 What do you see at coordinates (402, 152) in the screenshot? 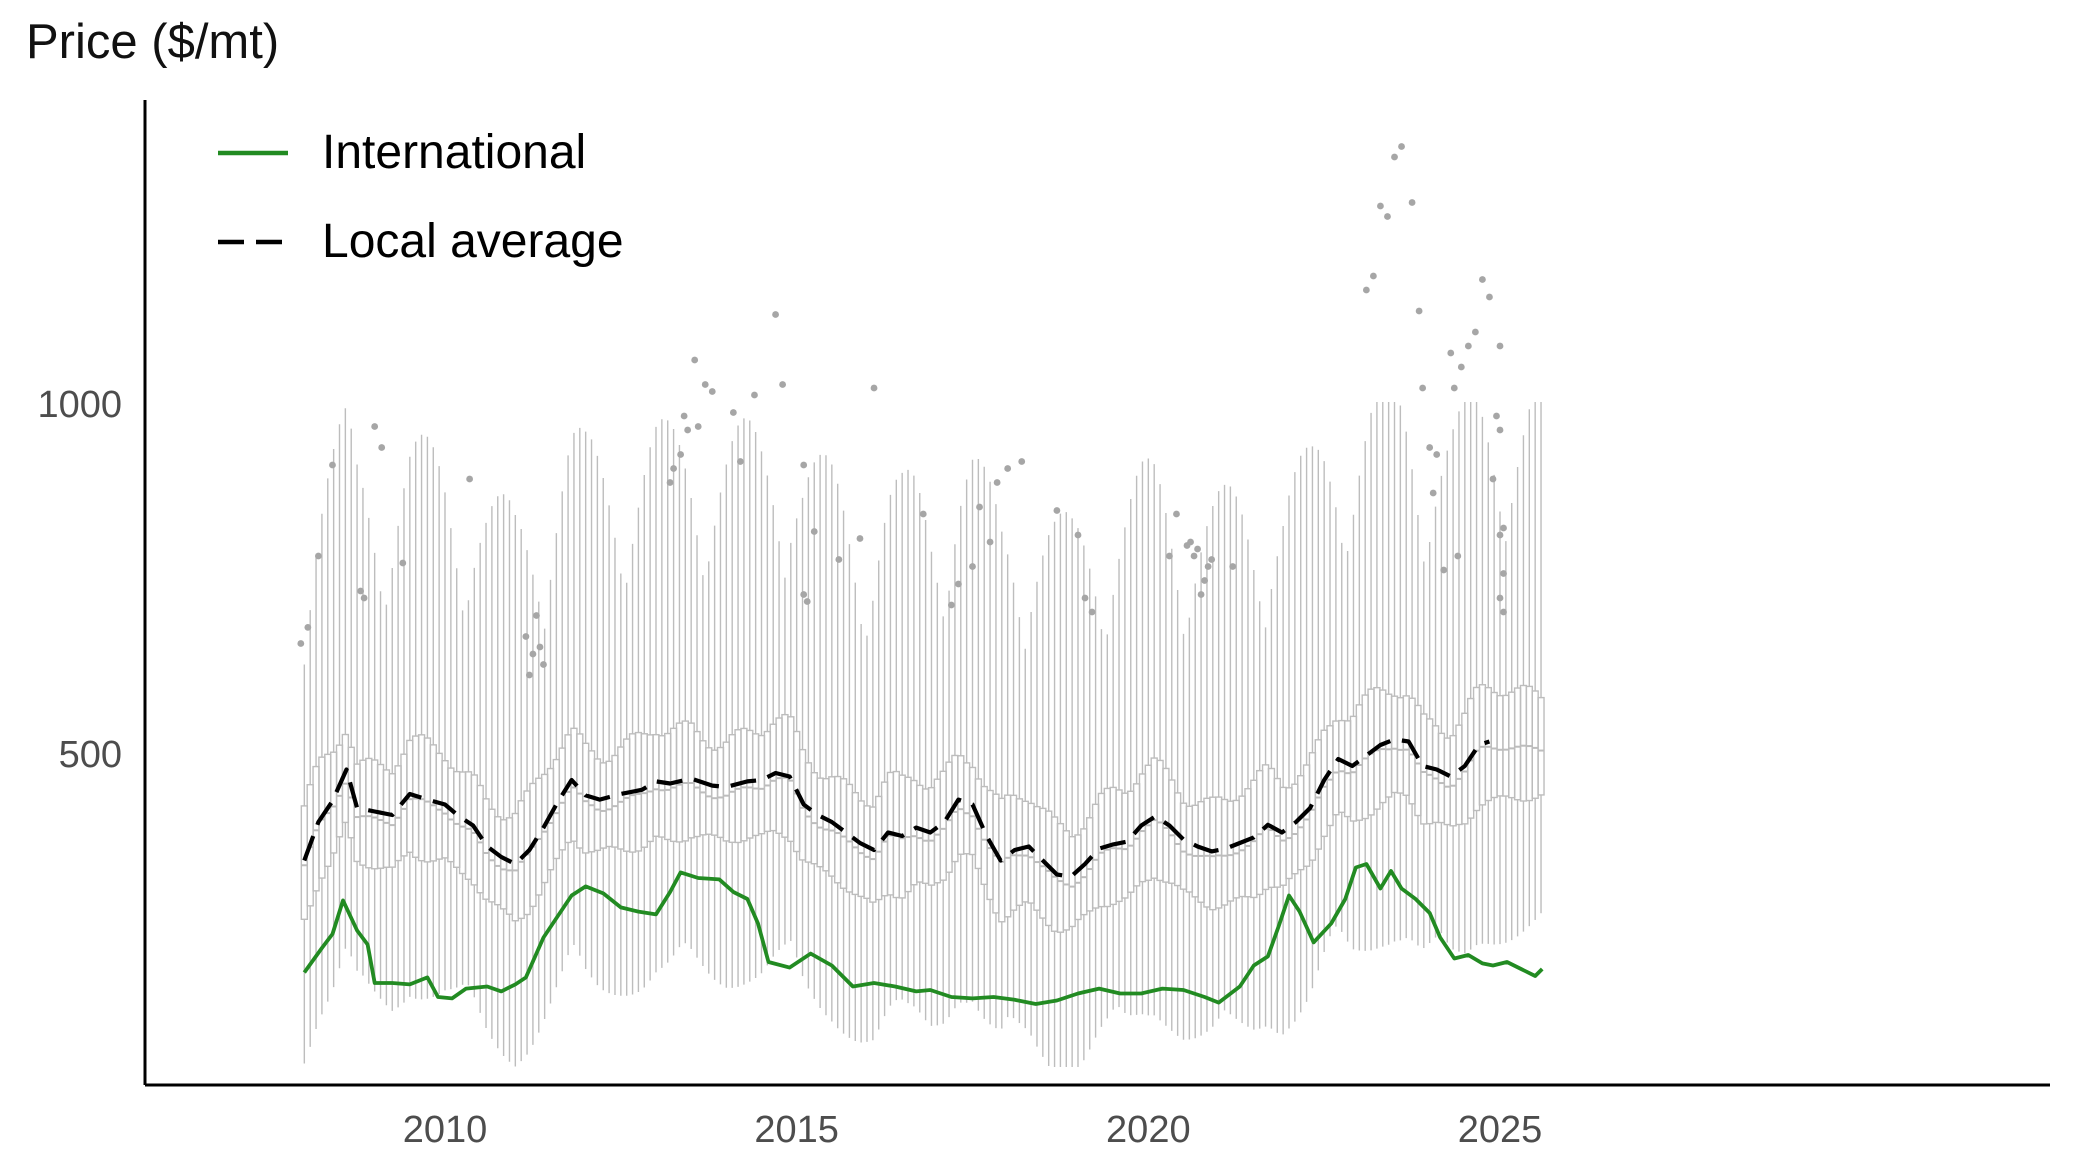
I see `legend-item: International` at bounding box center [402, 152].